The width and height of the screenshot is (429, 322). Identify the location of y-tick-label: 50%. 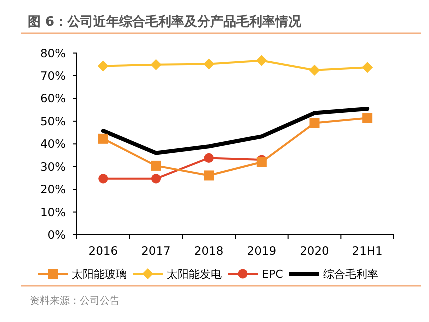
(53, 121).